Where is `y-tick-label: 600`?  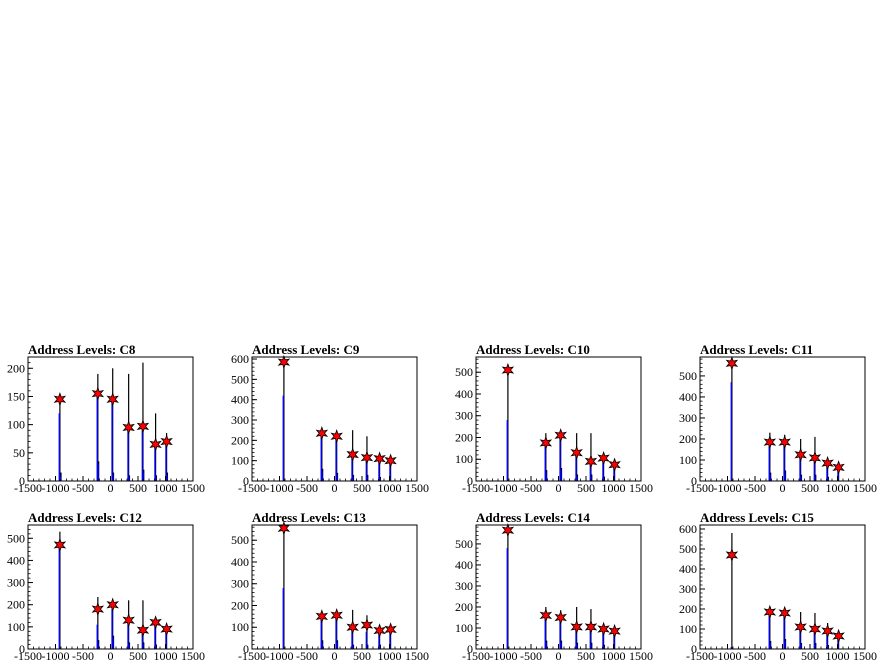
y-tick-label: 600 is located at coordinates (240, 359).